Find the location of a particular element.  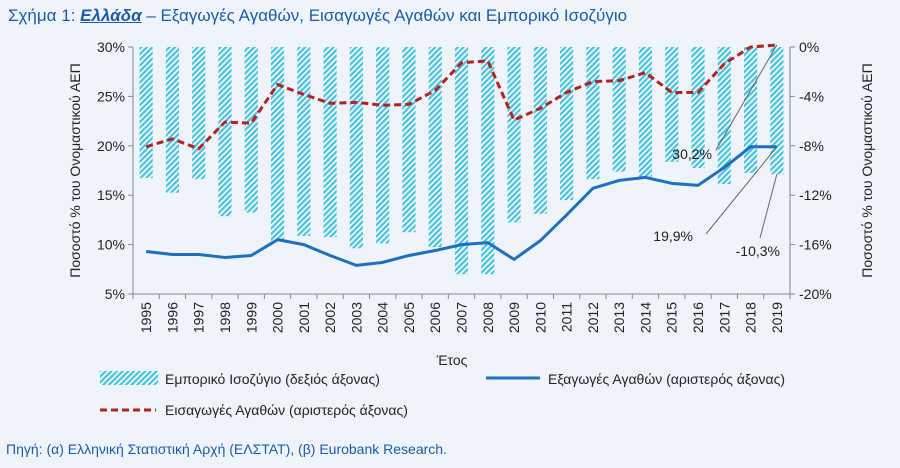

x-tick-label-2019: 2019 is located at coordinates (777, 317).